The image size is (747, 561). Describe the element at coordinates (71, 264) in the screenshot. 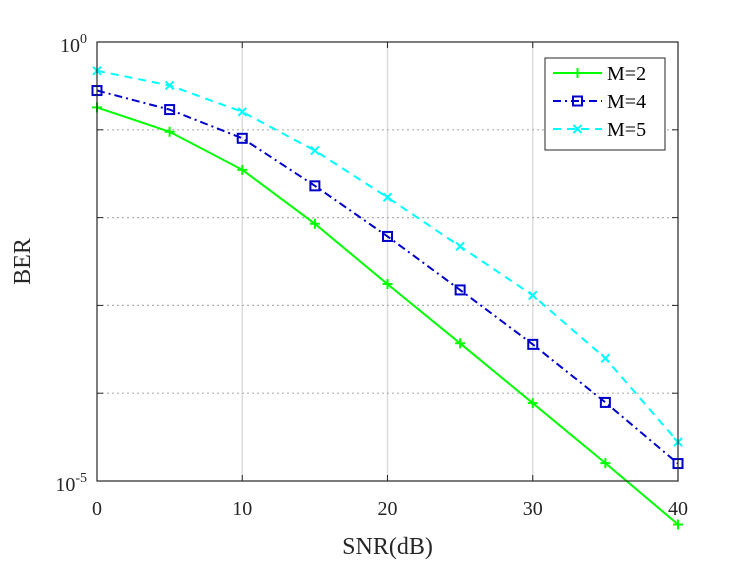

I see `y-tick-labels: 10⁰ 10⁻⁵` at that location.